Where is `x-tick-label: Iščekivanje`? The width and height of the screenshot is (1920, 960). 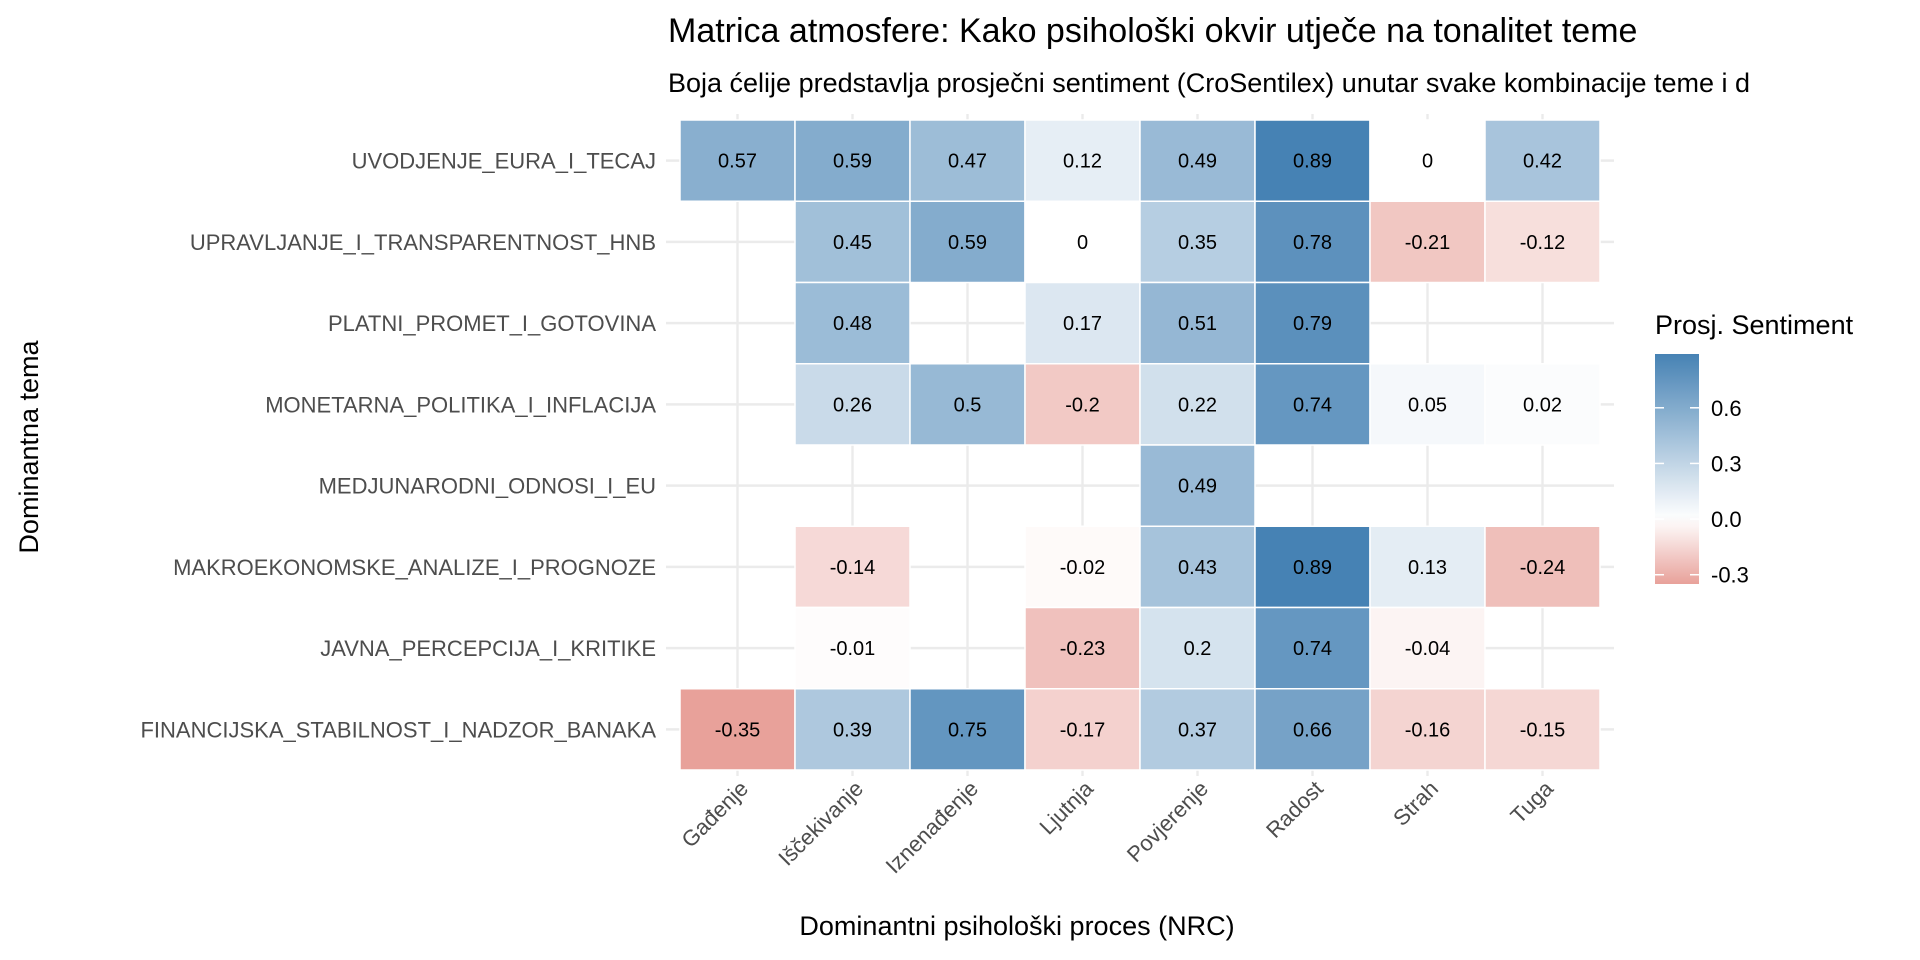
x-tick-label: Iščekivanje is located at coordinates (820, 823).